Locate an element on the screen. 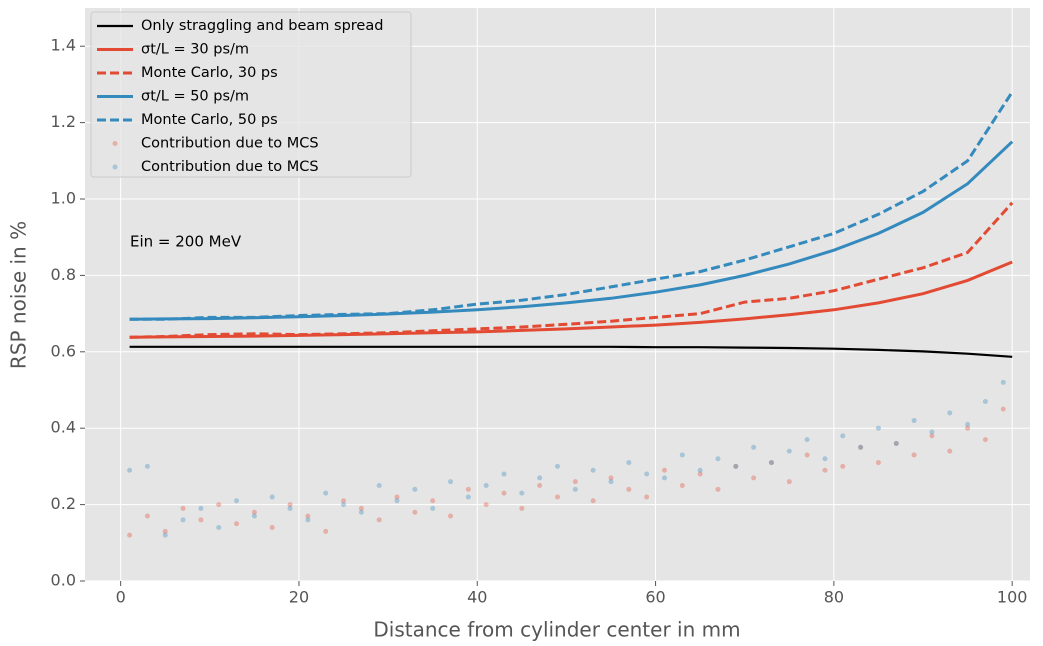  y-tick-label: 1.4 is located at coordinates (63, 45).